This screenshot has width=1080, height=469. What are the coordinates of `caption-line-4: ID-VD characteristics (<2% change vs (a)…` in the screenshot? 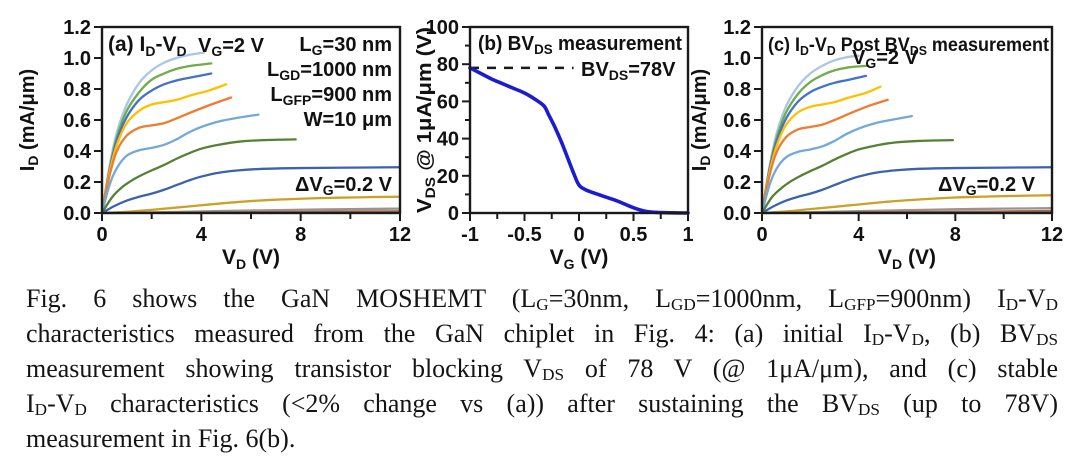 It's located at (542, 404).